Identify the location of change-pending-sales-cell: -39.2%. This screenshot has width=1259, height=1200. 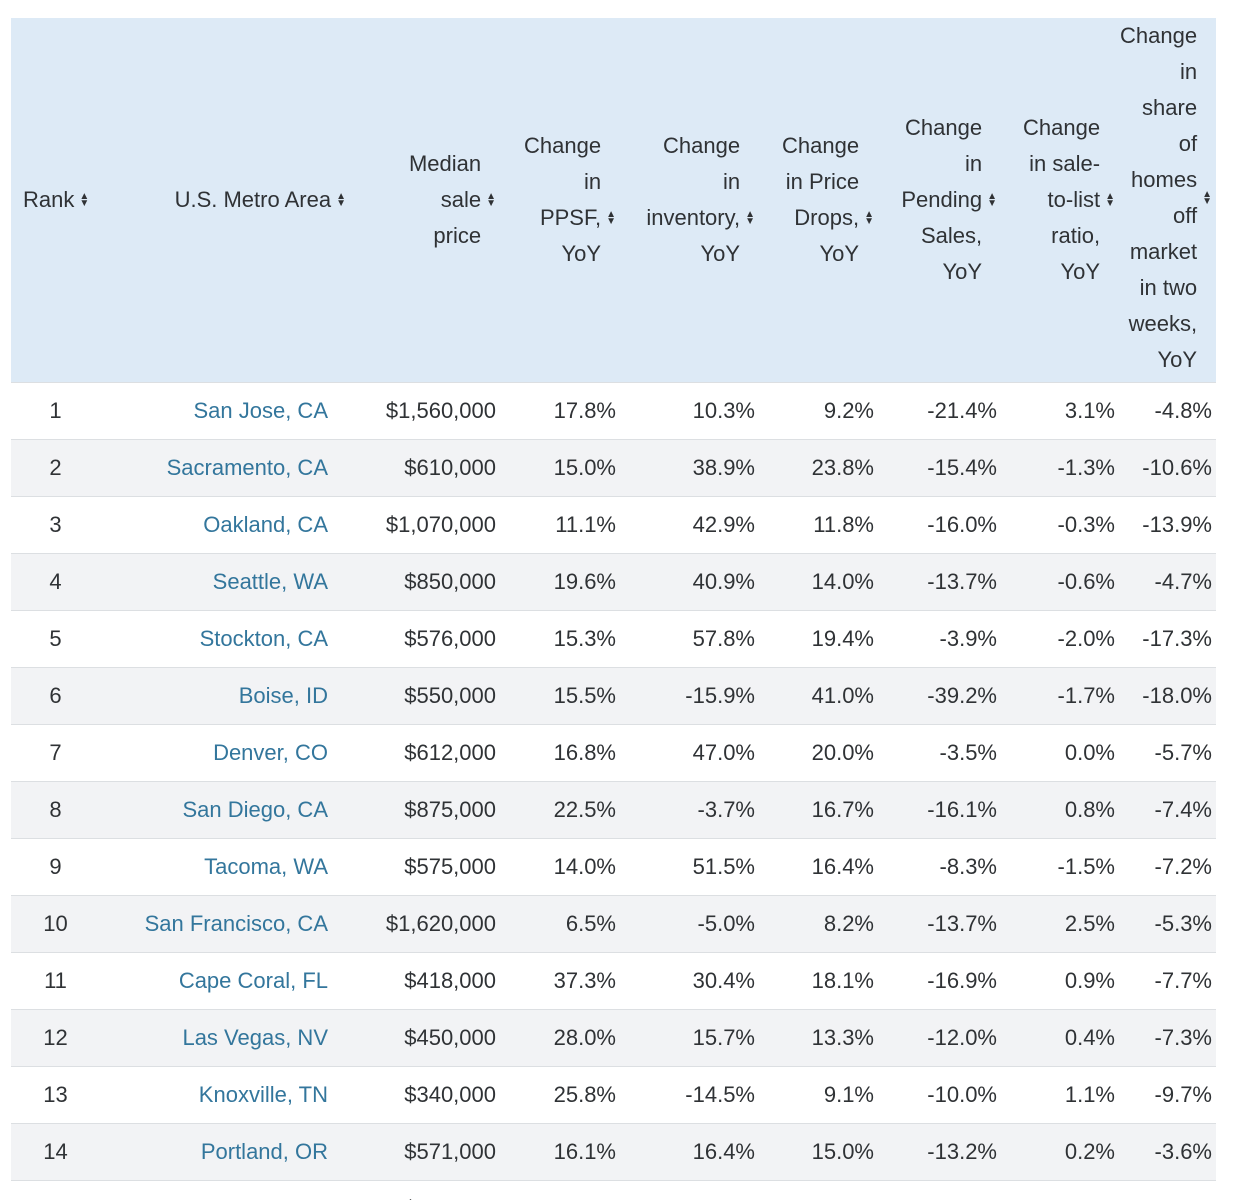
(939, 696).